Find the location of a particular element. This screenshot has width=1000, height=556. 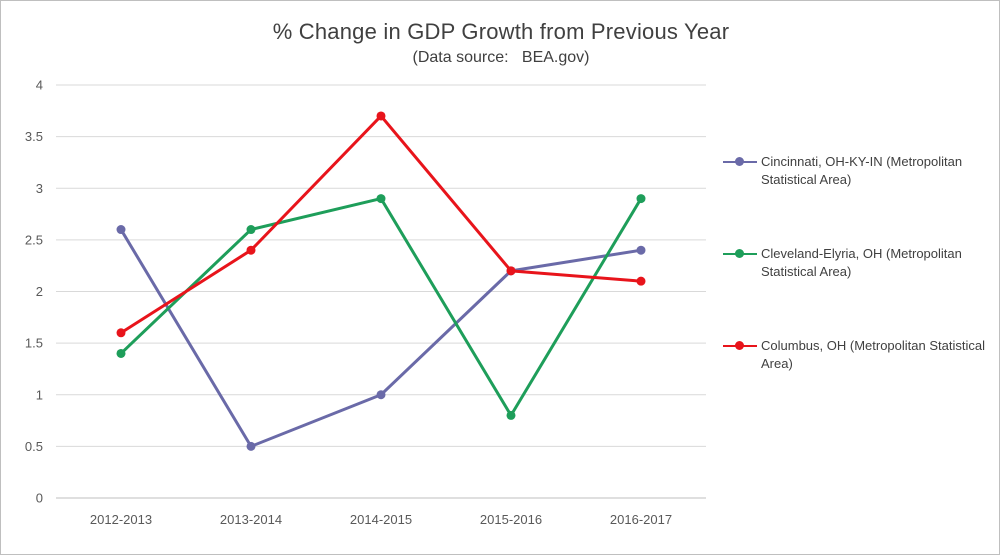

y-tick-label: 0.5 is located at coordinates (34, 446).